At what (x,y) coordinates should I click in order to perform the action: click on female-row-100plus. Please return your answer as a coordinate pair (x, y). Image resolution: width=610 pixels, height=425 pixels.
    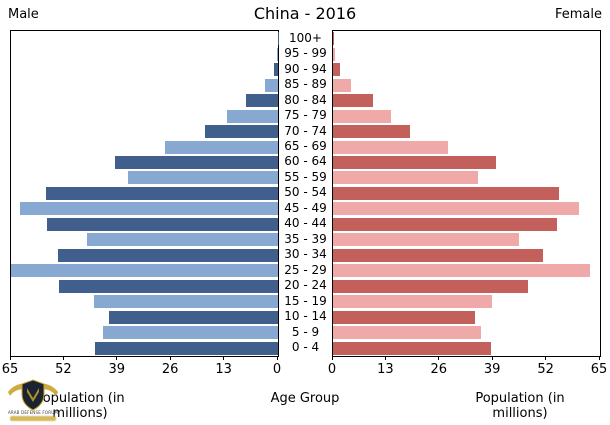
    Looking at the image, I should click on (466, 38).